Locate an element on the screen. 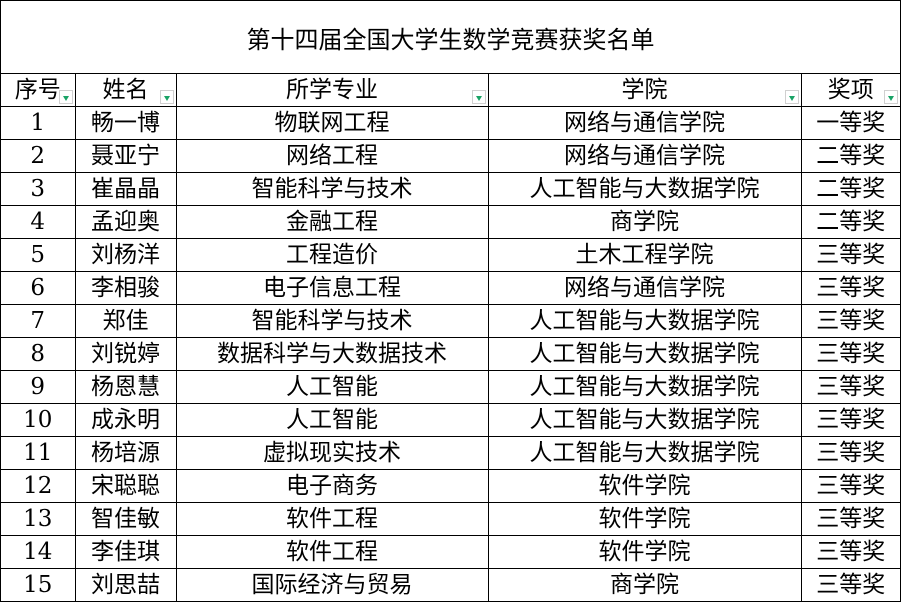 Image resolution: width=902 pixels, height=602 pixels. cell-index: 1 is located at coordinates (38, 123).